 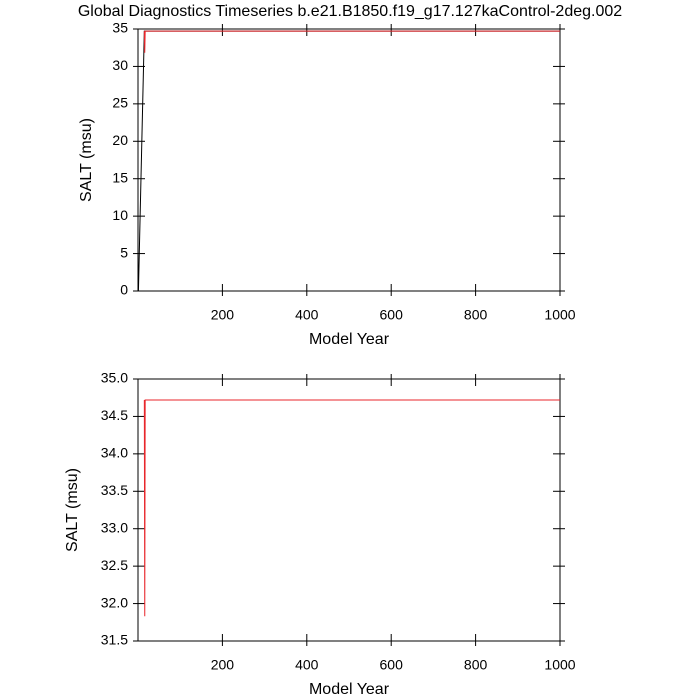 What do you see at coordinates (114, 378) in the screenshot?
I see `y-tick-label: 35.0` at bounding box center [114, 378].